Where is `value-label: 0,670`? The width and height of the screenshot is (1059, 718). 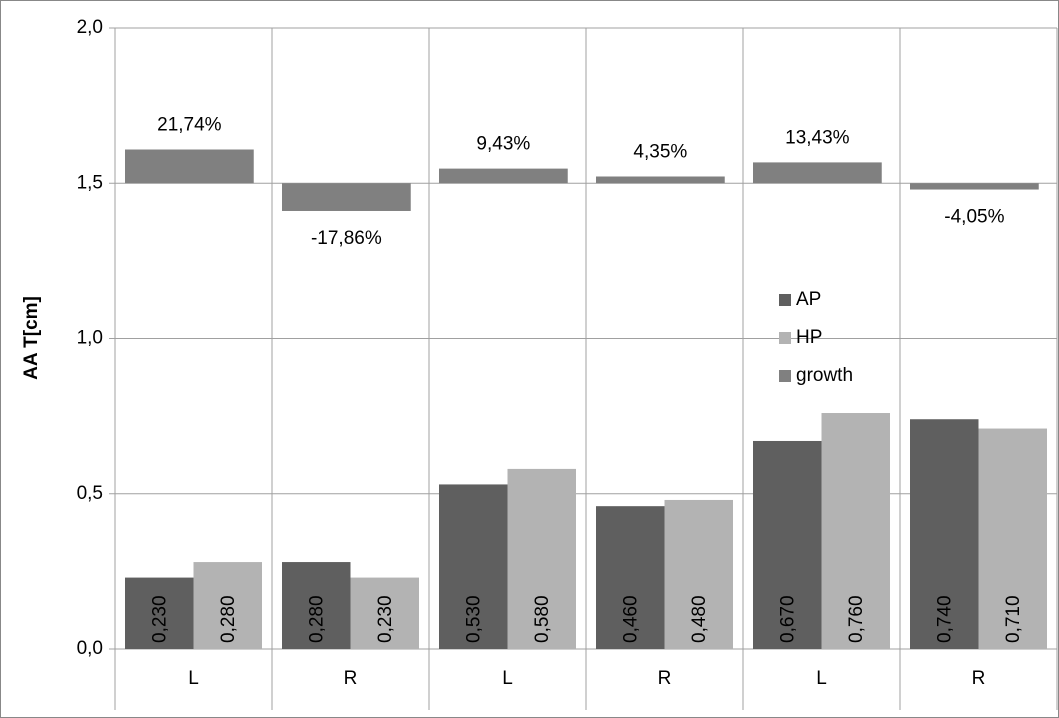 value-label: 0,670 is located at coordinates (787, 619).